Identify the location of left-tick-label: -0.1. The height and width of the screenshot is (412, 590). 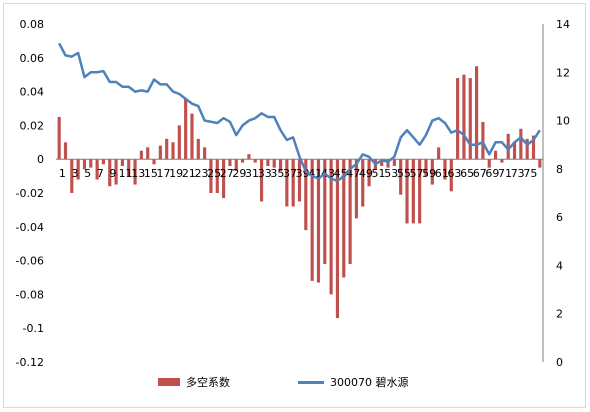
(33, 328).